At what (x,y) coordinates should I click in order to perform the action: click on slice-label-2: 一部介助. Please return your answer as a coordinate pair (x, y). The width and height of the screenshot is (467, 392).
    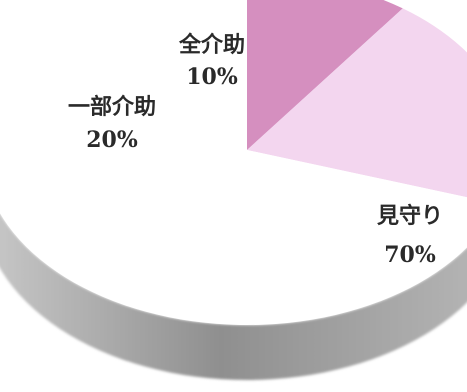
    Looking at the image, I should click on (112, 107).